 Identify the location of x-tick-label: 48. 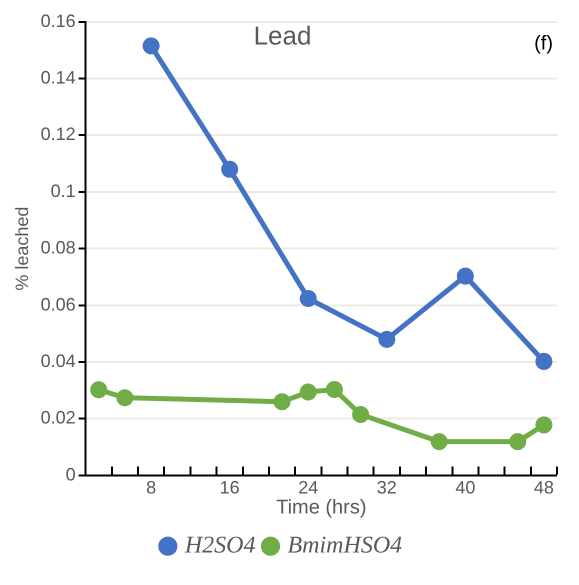
(544, 487).